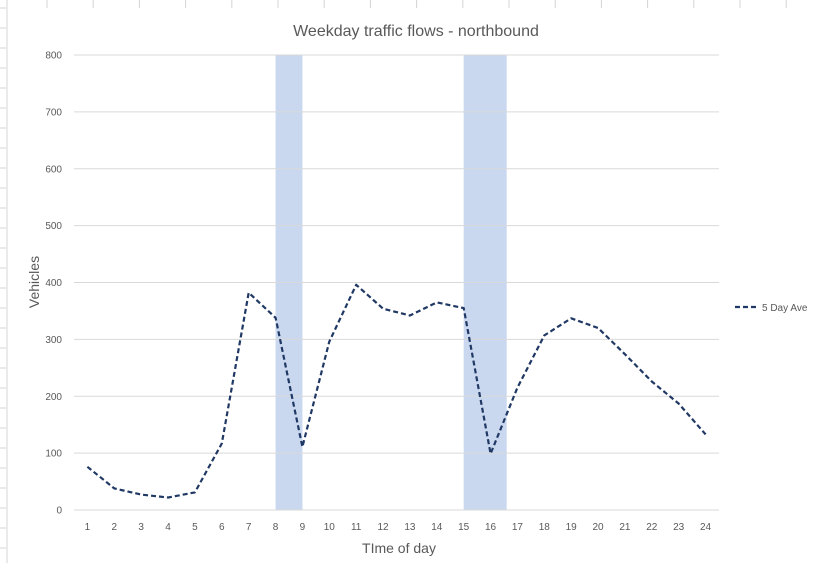 Image resolution: width=819 pixels, height=563 pixels. I want to click on y-tick-label-500: 500, so click(53, 226).